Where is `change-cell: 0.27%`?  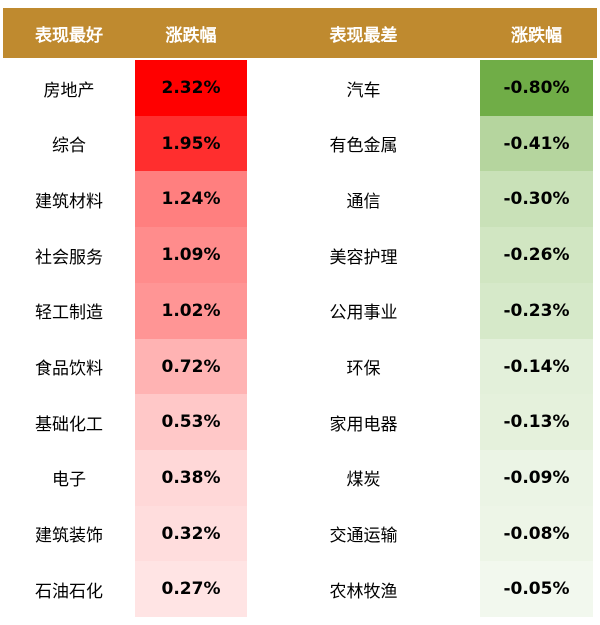 change-cell: 0.27% is located at coordinates (191, 589).